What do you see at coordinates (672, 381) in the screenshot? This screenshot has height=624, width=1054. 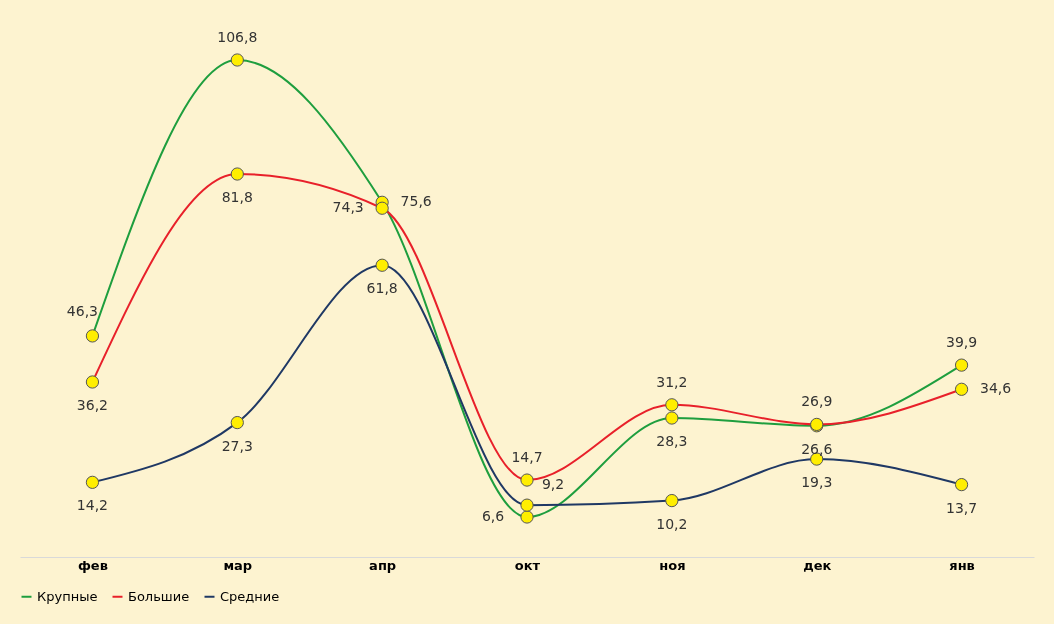 I see `data-label: 31,2` at bounding box center [672, 381].